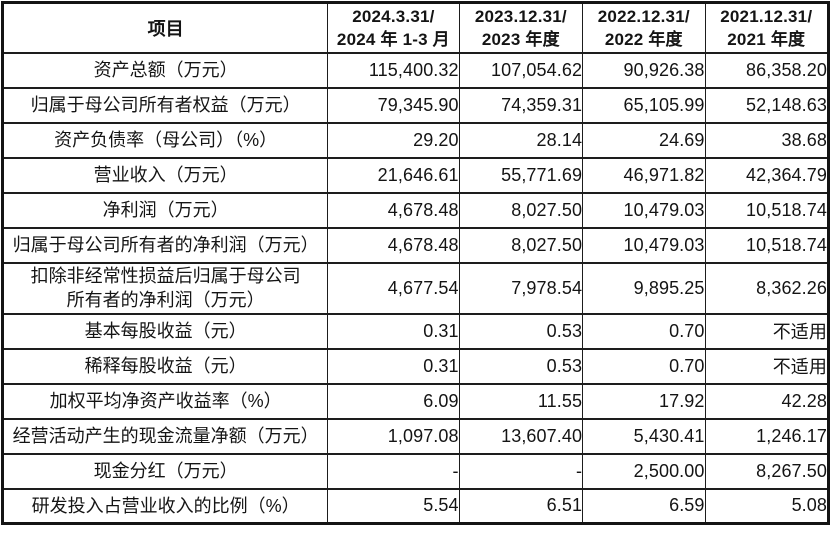 The height and width of the screenshot is (554, 831). I want to click on table-row-debt-ratio: 资产负债率（母公司）（%） 29.20 28.14 24.69 38.68, so click(415, 140).